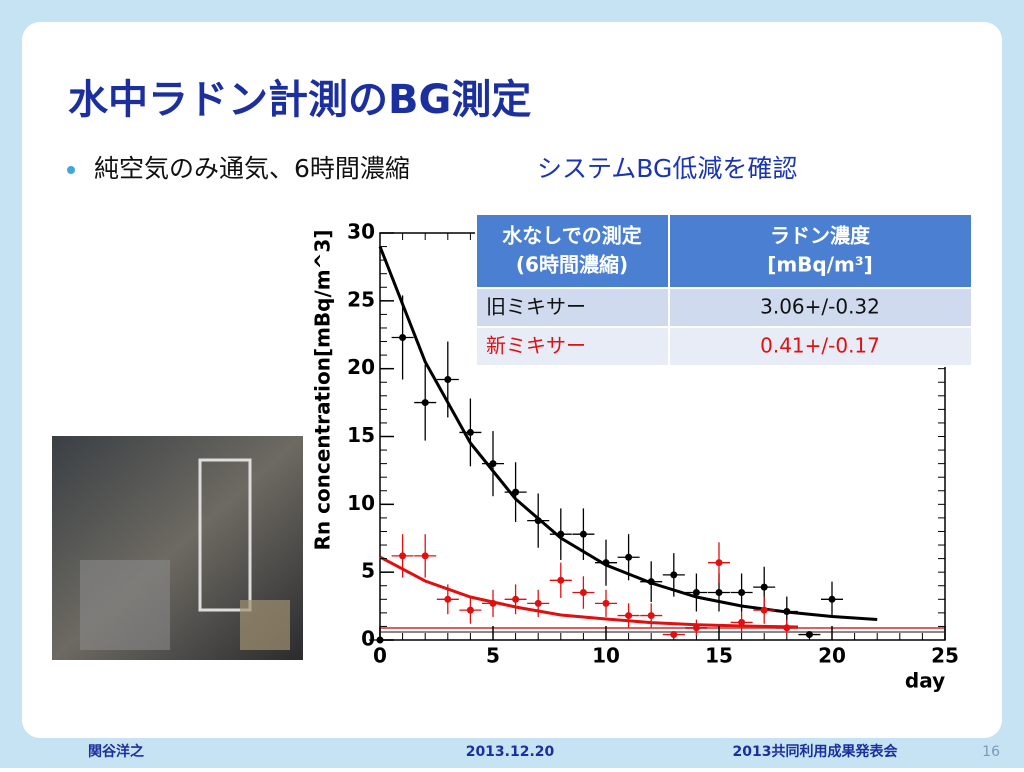  What do you see at coordinates (493, 656) in the screenshot?
I see `x-tick-label: 5` at bounding box center [493, 656].